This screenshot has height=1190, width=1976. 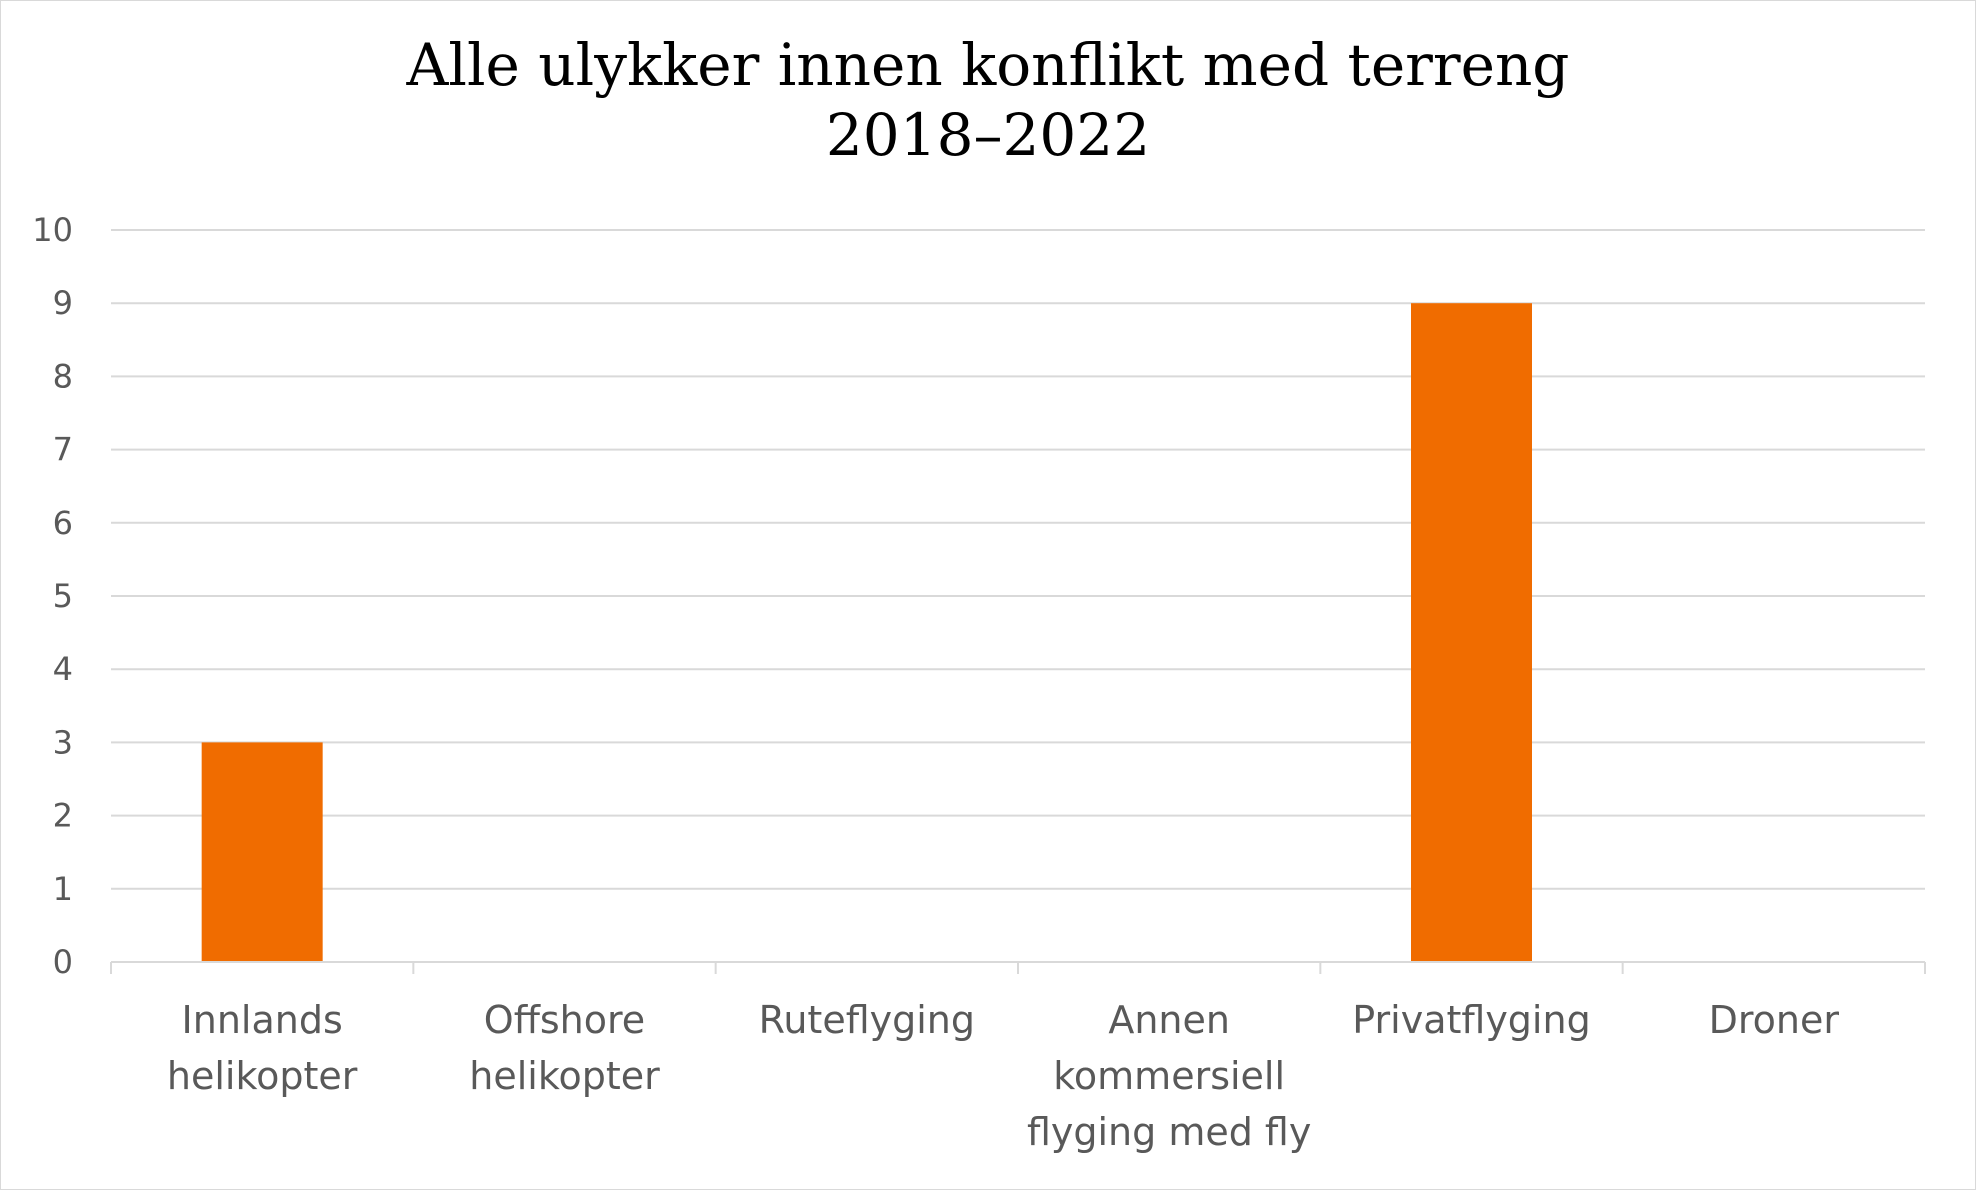 I want to click on y-tick-label: 1, so click(x=63, y=889).